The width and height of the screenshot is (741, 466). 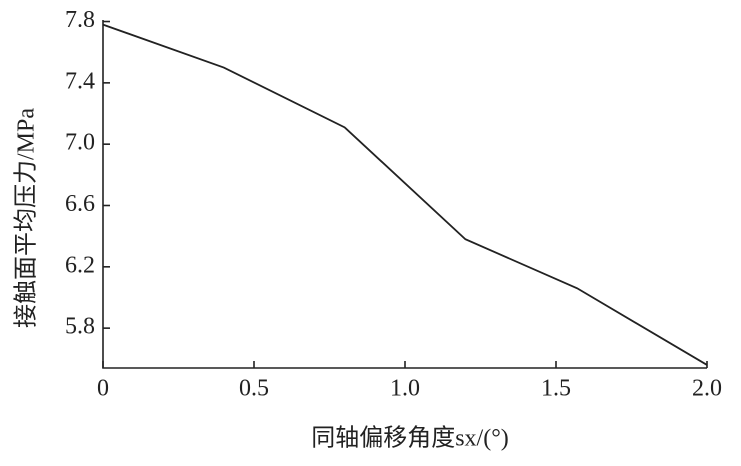 I want to click on y-tick-label: 7.4, so click(x=80, y=81).